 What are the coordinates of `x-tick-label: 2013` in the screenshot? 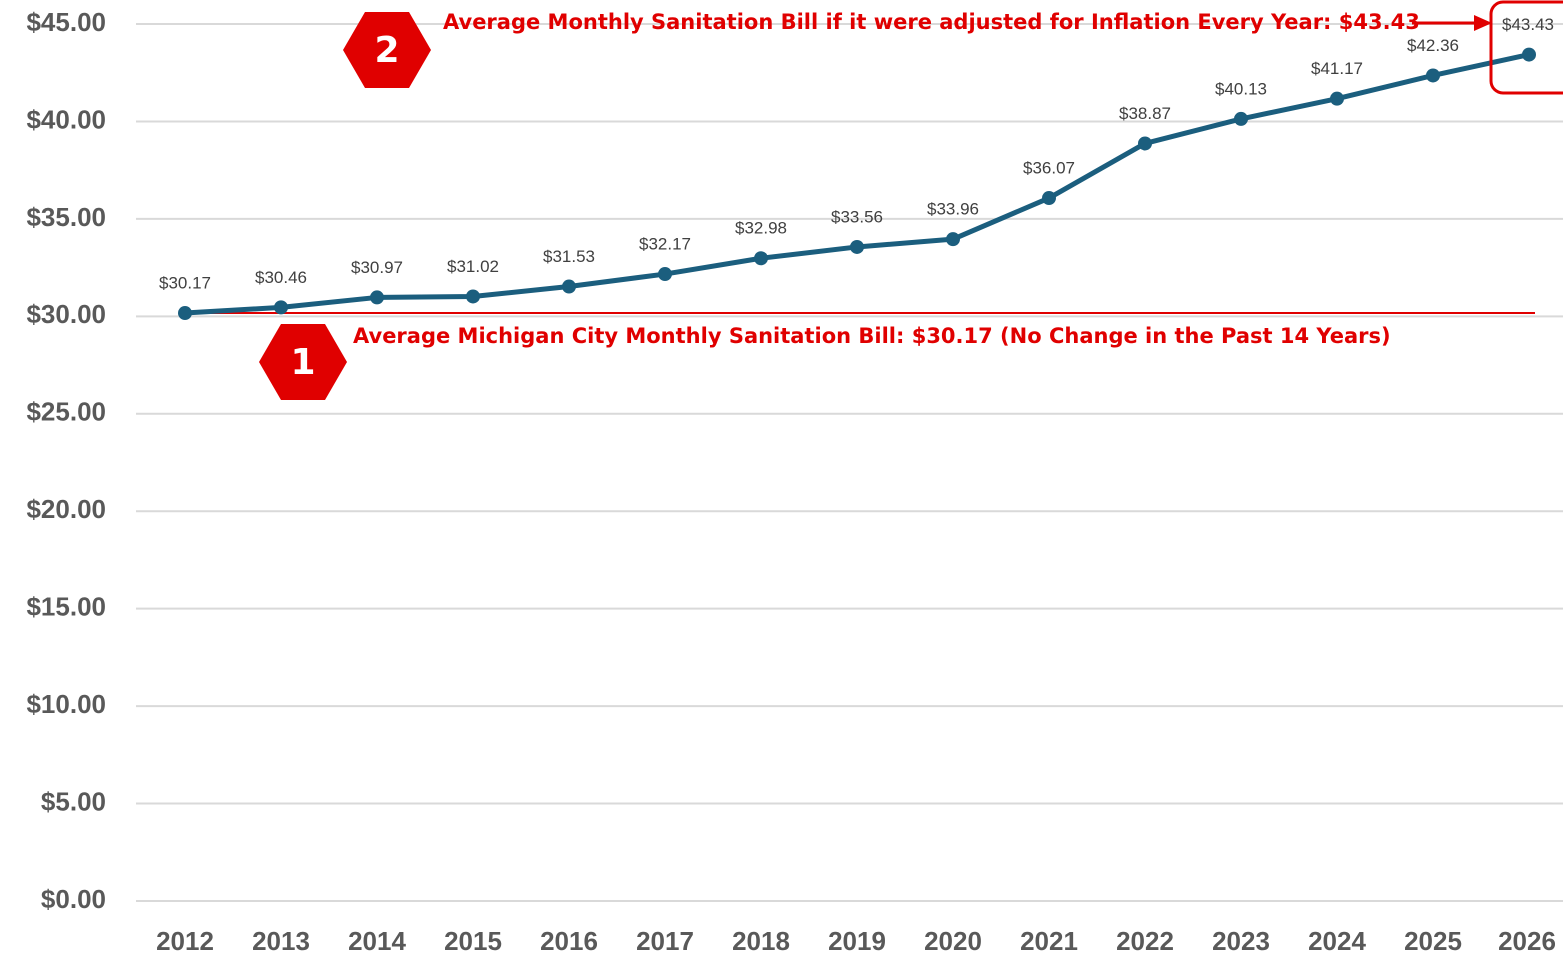 It's located at (281, 941).